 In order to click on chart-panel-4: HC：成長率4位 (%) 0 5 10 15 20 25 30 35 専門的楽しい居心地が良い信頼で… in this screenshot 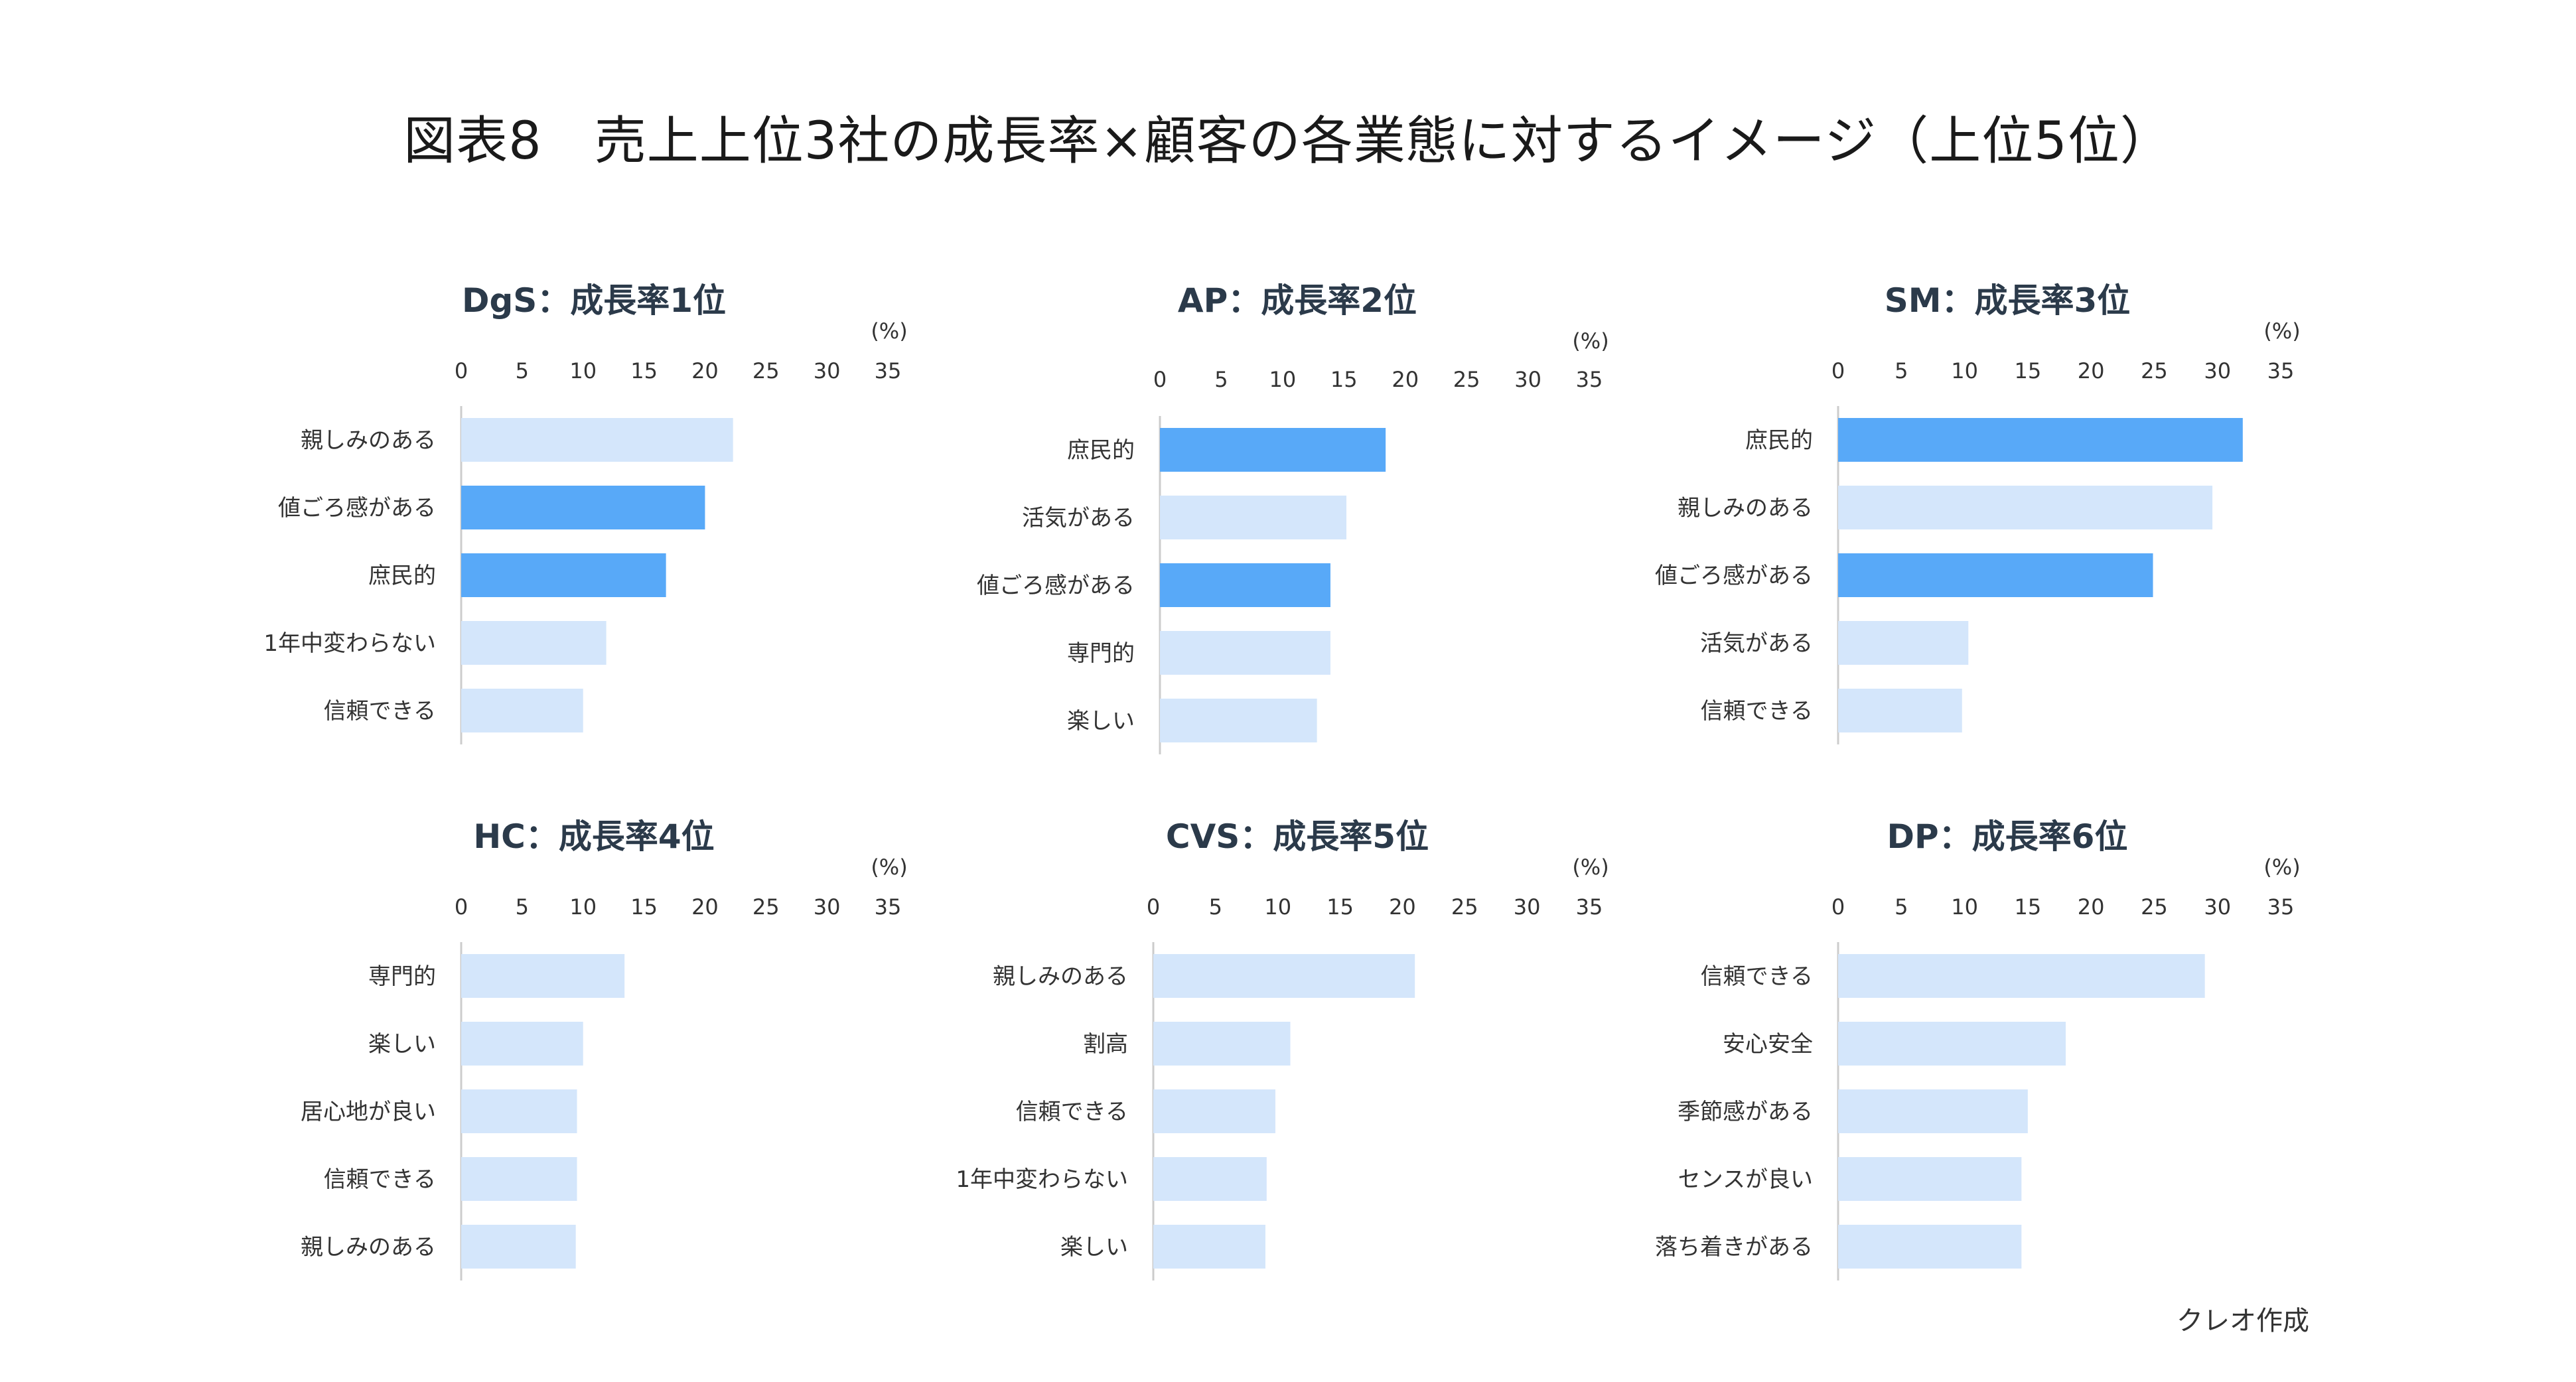, I will do `click(605, 1048)`.